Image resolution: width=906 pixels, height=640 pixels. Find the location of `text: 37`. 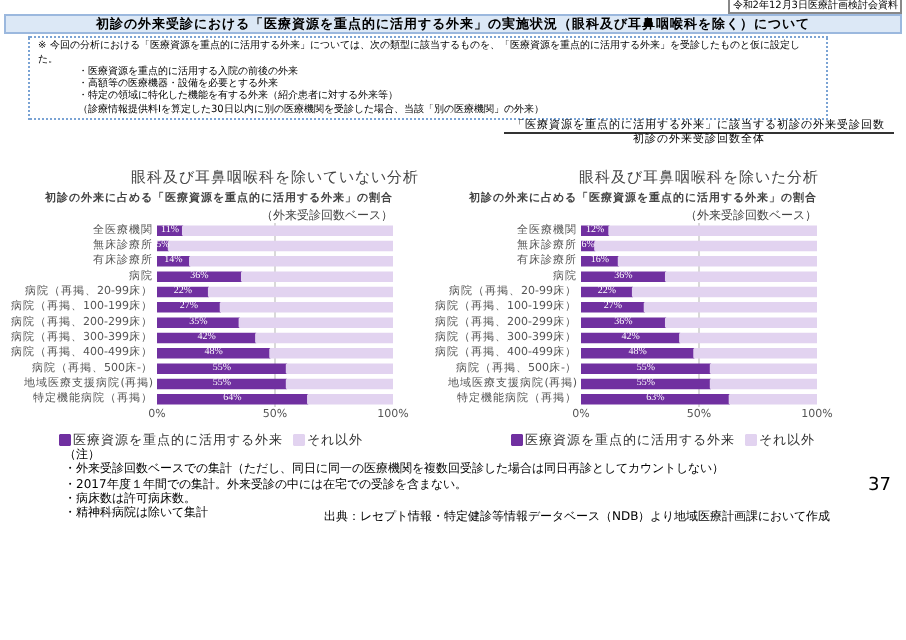

text: 37 is located at coordinates (879, 487).